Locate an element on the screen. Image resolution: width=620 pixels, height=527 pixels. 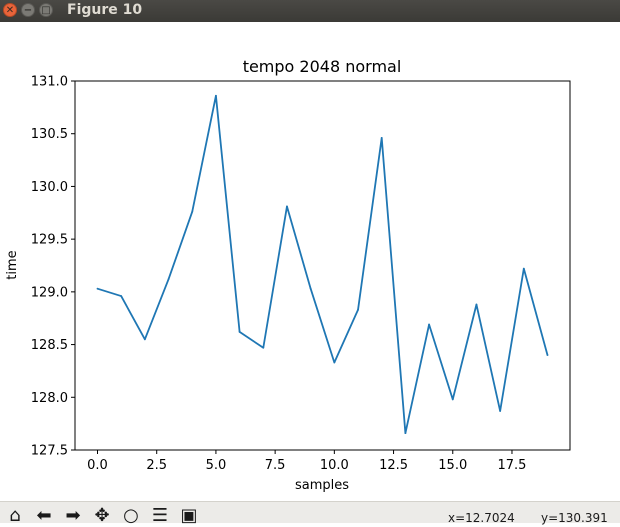
x-tick-label: 15.0 is located at coordinates (452, 465).